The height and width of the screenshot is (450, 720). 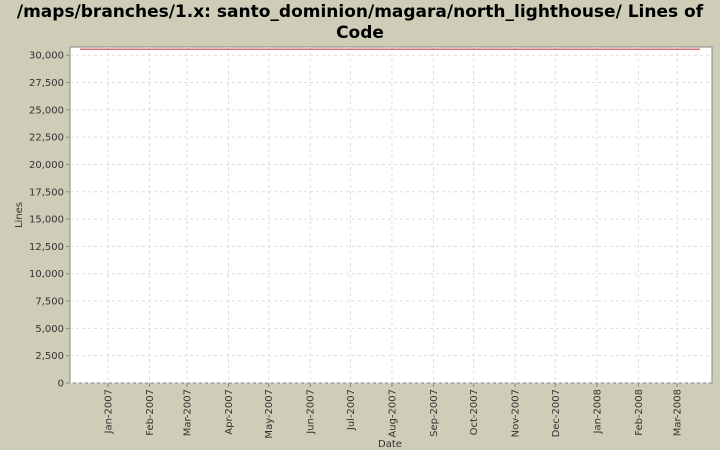 What do you see at coordinates (109, 411) in the screenshot?
I see `x-tick-label: Jan-2007` at bounding box center [109, 411].